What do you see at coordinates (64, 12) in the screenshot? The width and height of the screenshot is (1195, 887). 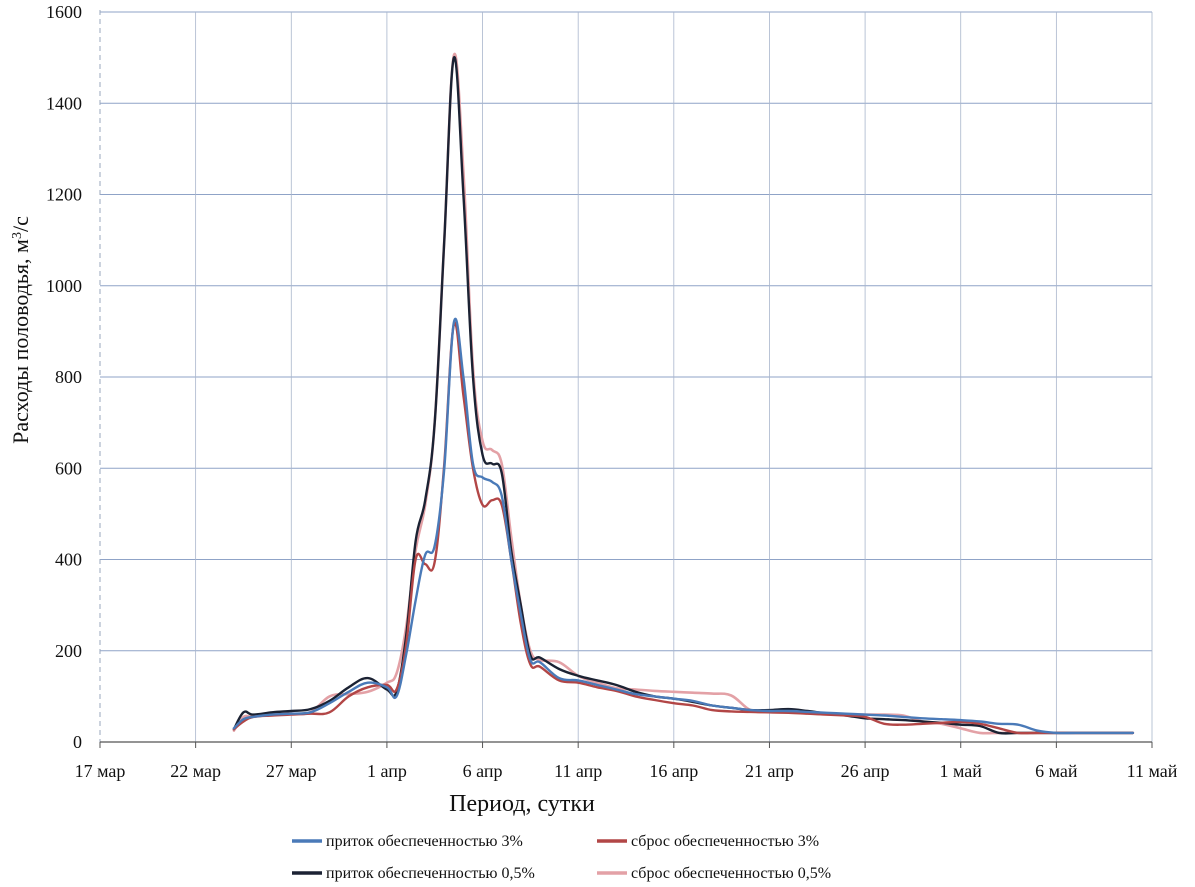 I see `y-tick-label: 1600` at bounding box center [64, 12].